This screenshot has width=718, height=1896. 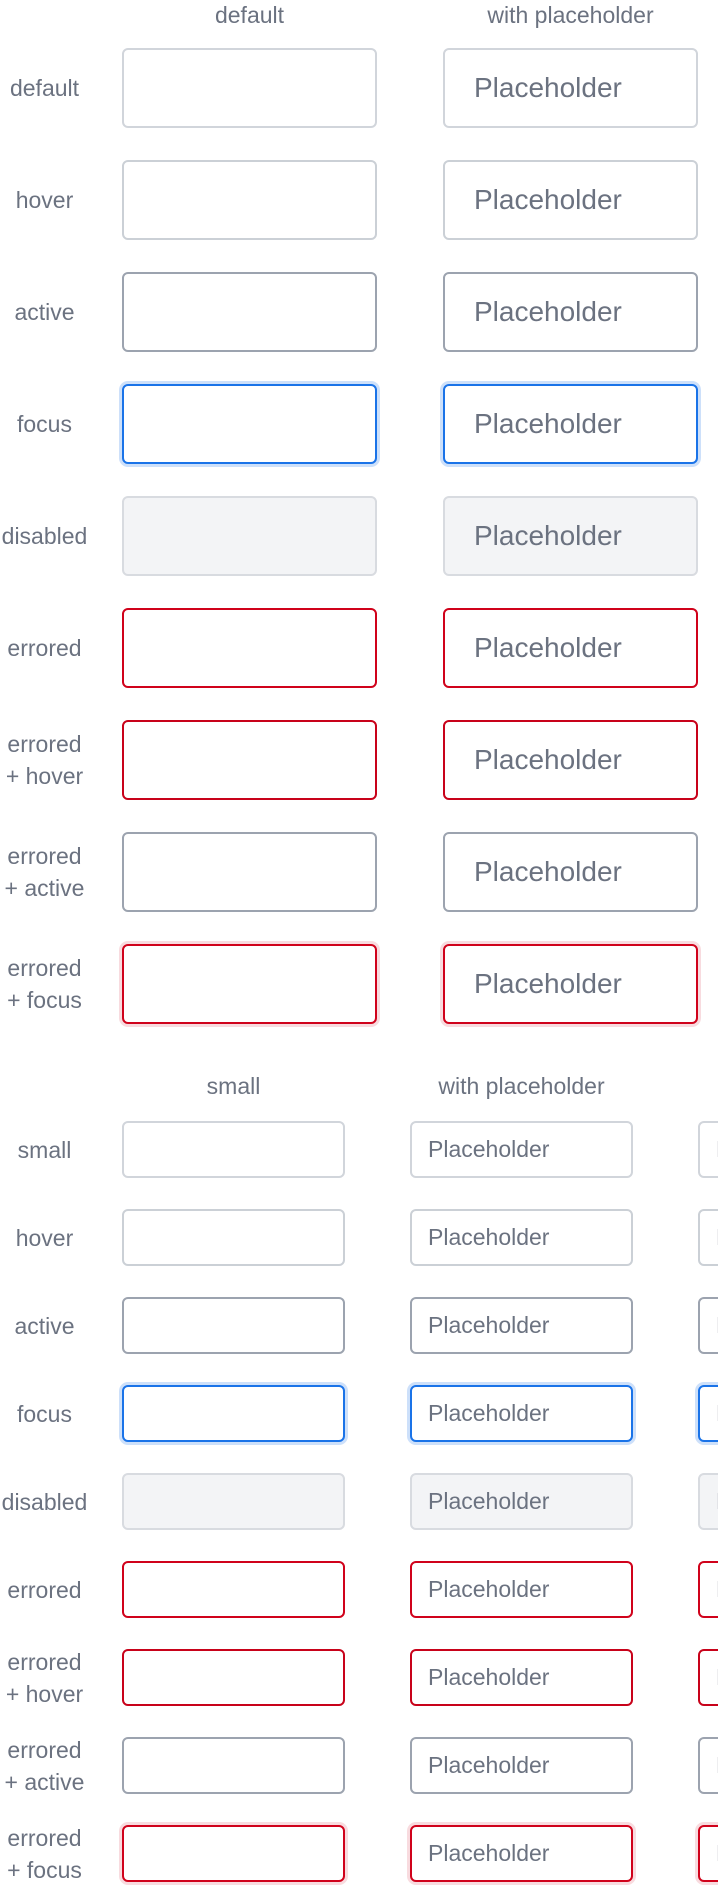 I want to click on row-label-line: disabled, so click(x=44, y=536).